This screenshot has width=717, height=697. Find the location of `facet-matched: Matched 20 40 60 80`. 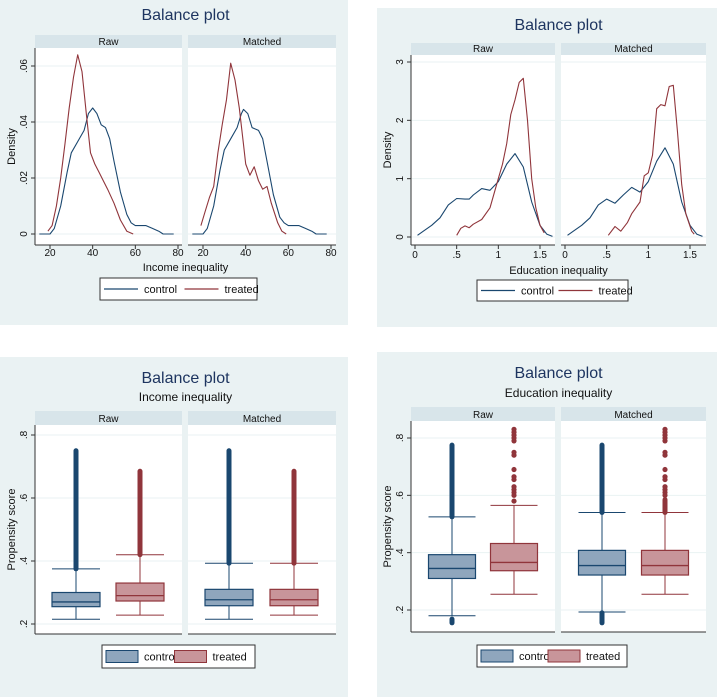

facet-matched: Matched 20 40 60 80 is located at coordinates (262, 147).